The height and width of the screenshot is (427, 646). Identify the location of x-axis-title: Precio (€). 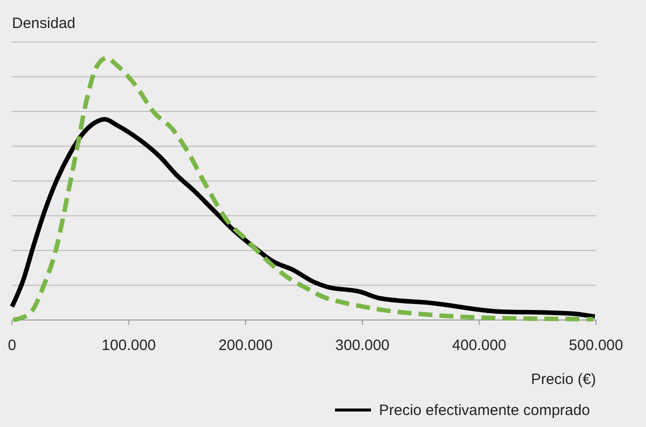
(563, 379).